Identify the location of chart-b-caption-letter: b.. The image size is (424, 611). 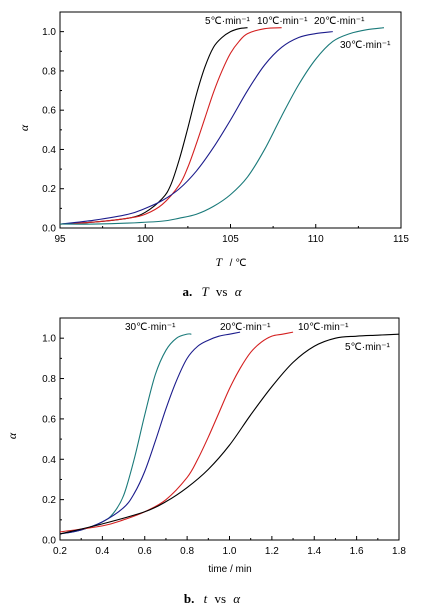
(189, 598).